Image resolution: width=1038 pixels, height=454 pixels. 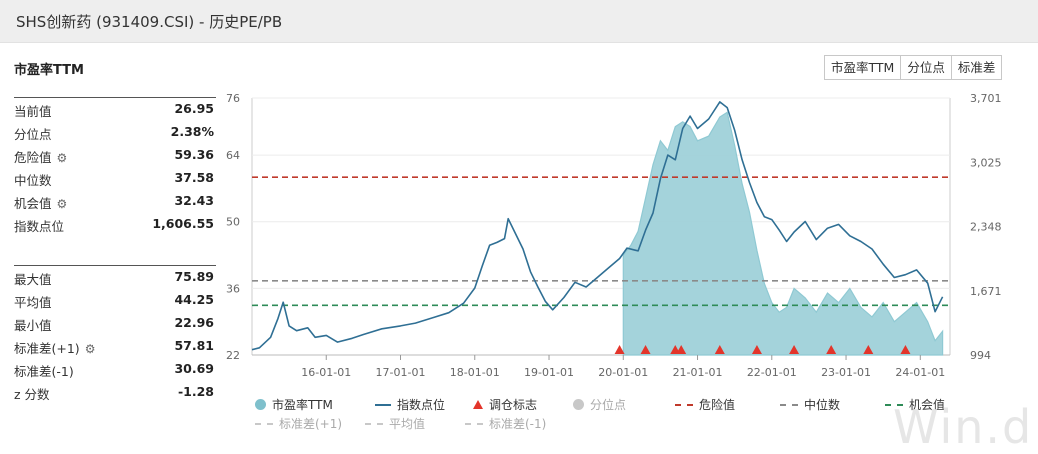 What do you see at coordinates (115, 132) in the screenshot?
I see `stat-row-percentile: 分位点 2.38%` at bounding box center [115, 132].